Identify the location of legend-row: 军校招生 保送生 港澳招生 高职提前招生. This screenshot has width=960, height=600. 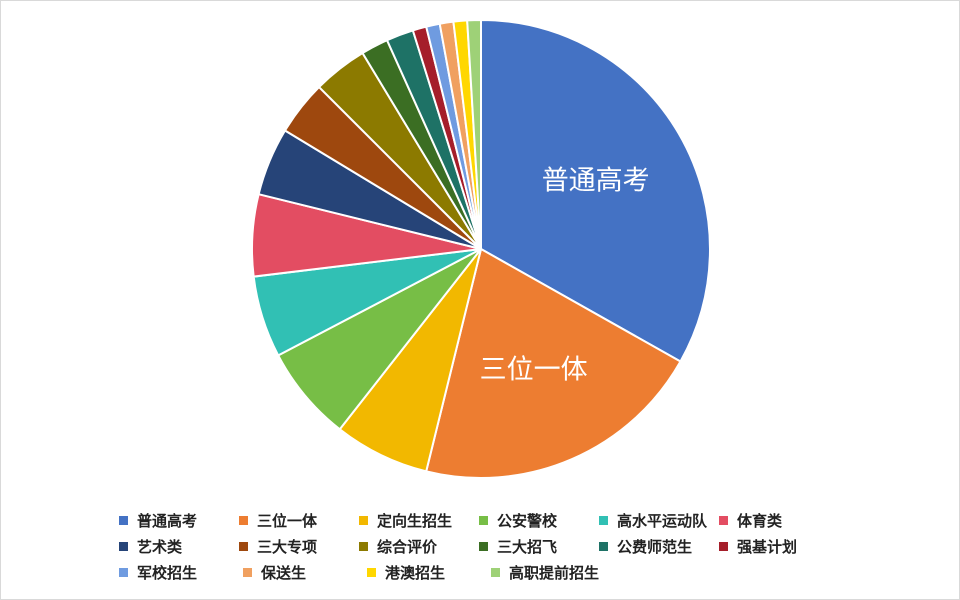
(479, 572).